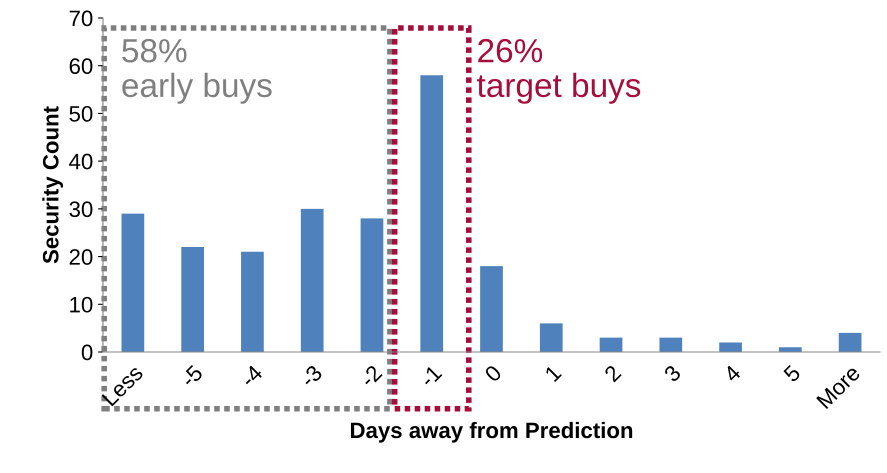  I want to click on x-tick-label: 4, so click(732, 373).